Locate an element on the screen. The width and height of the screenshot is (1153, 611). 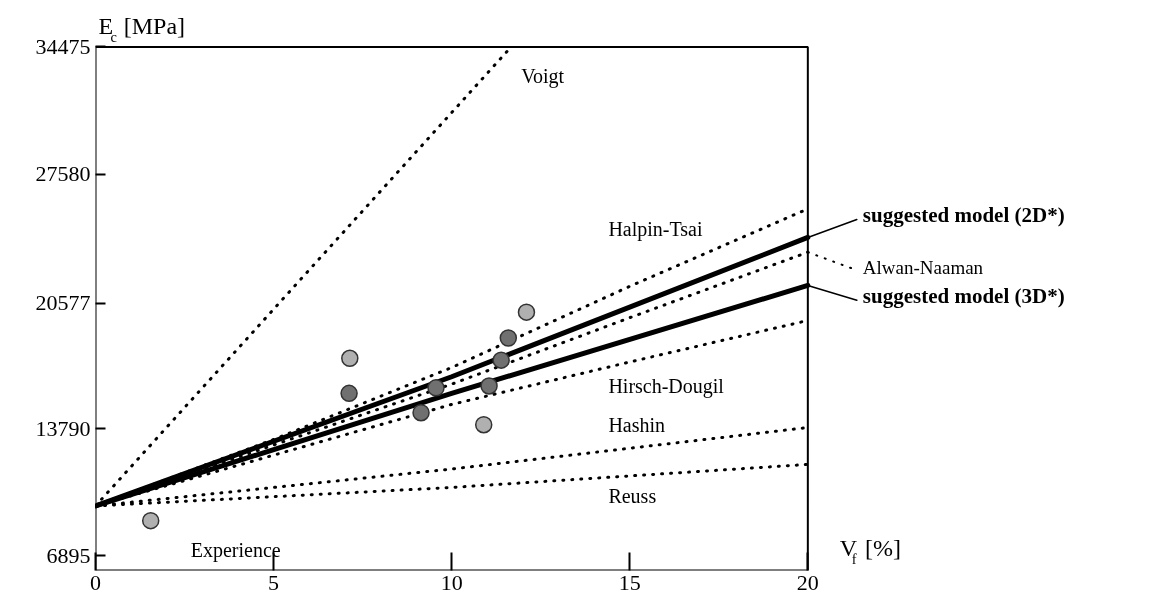
y-tick-label: 6895 is located at coordinates (68, 555).